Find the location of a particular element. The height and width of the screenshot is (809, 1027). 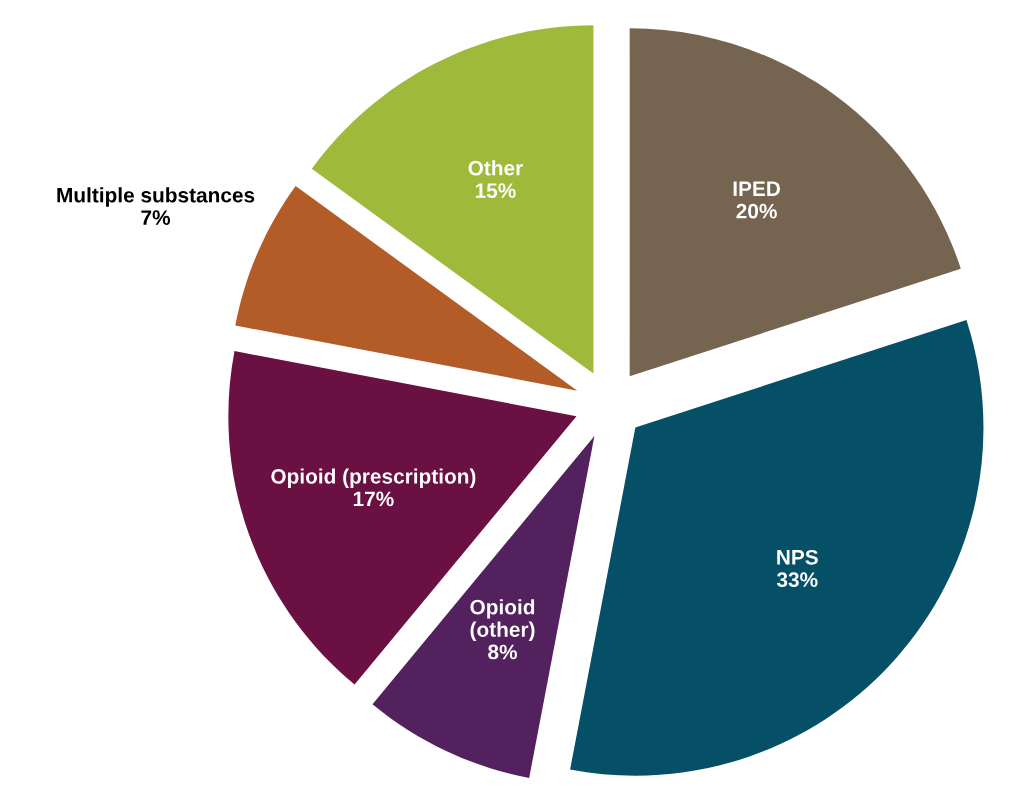

data-label: 7% is located at coordinates (156, 217).